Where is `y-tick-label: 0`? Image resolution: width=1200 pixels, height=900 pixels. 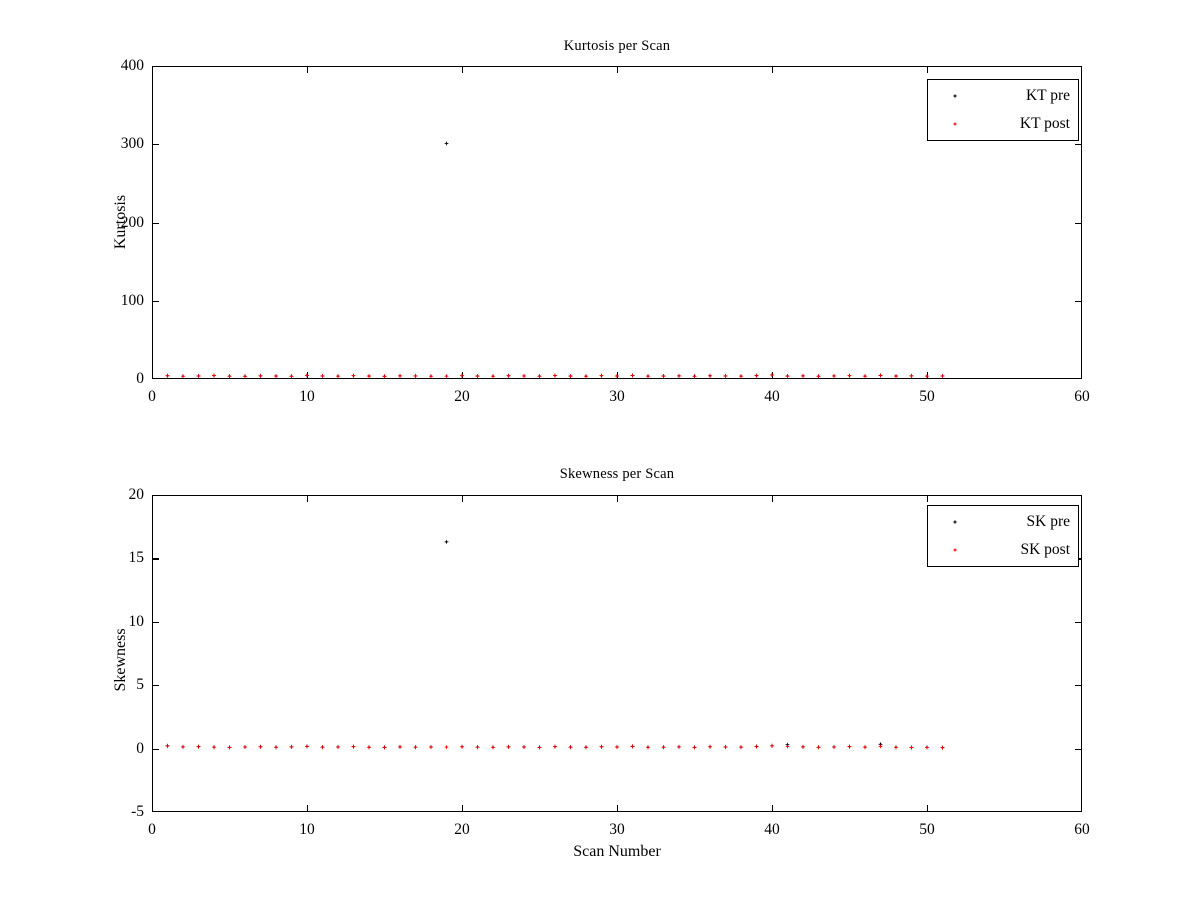 y-tick-label: 0 is located at coordinates (140, 378).